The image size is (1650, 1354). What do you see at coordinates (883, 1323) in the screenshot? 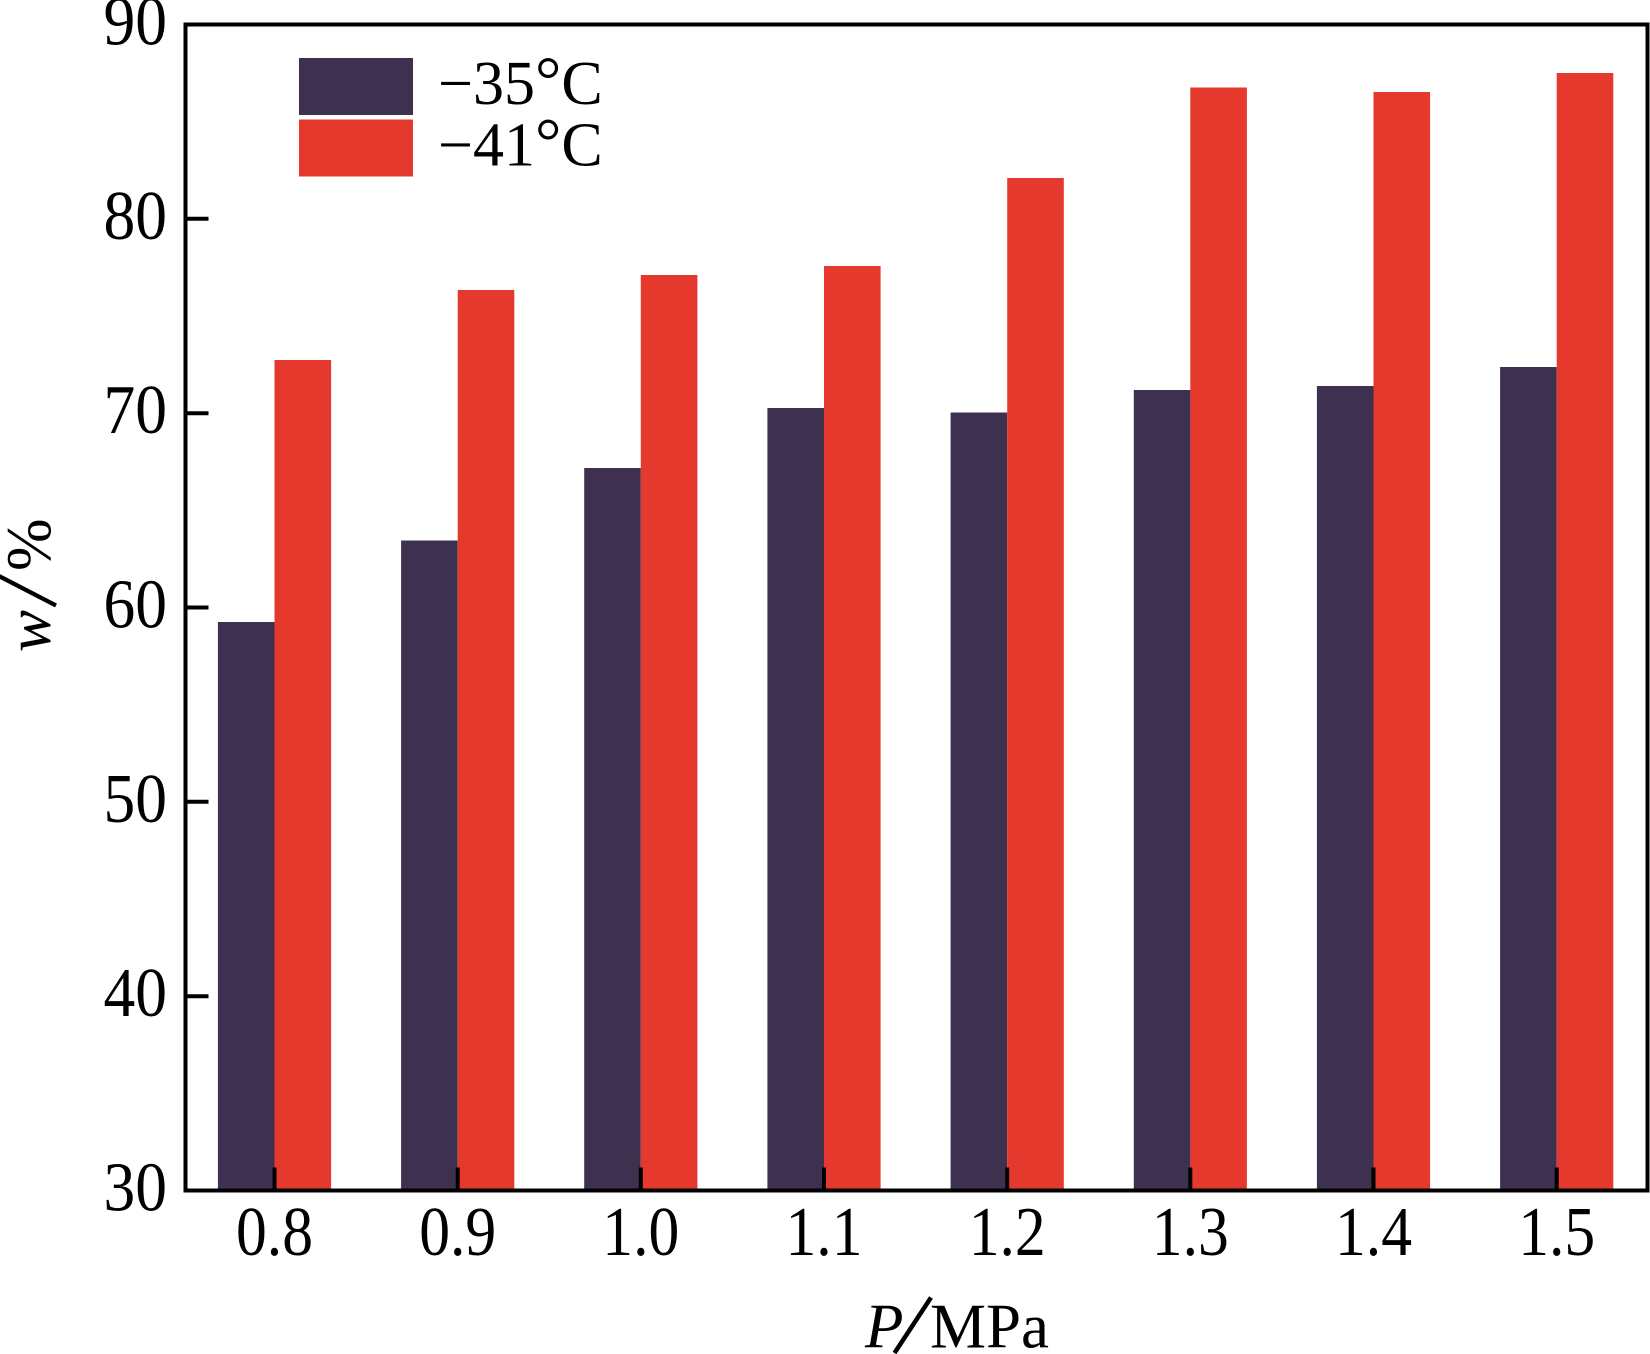
I see `svg-text: P` at bounding box center [883, 1323].